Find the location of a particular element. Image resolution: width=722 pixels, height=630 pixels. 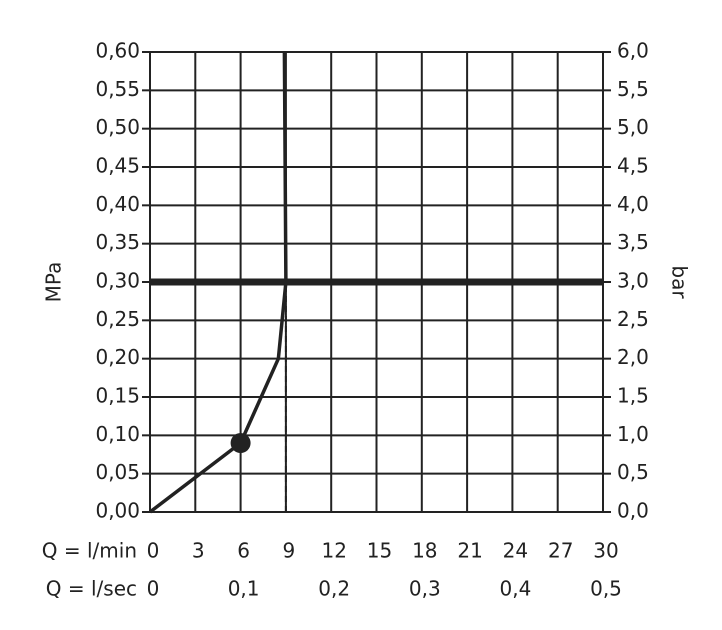

y-tick-label: 0,10 is located at coordinates (117, 434).